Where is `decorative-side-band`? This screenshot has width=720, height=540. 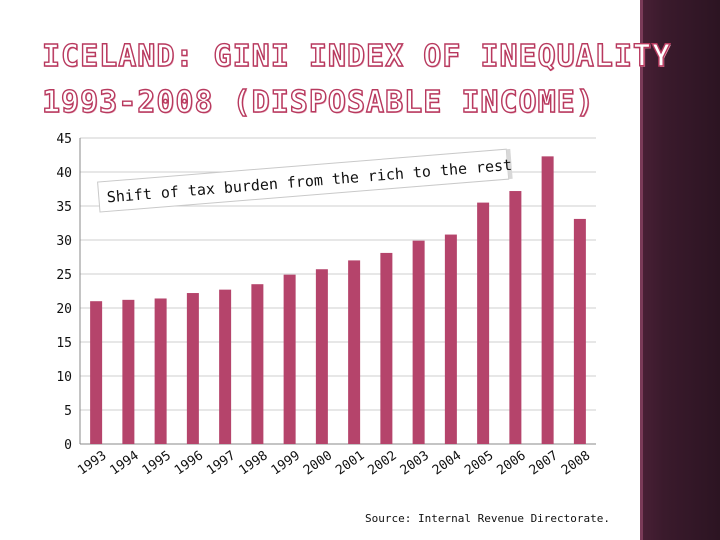
decorative-side-band is located at coordinates (680, 270).